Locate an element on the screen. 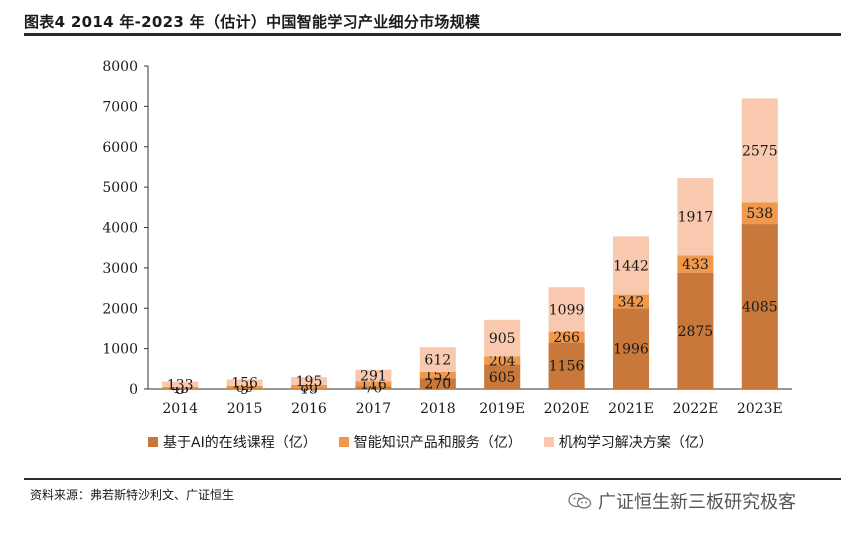 Image resolution: width=861 pixels, height=537 pixels. data-label: 1442 is located at coordinates (631, 266).